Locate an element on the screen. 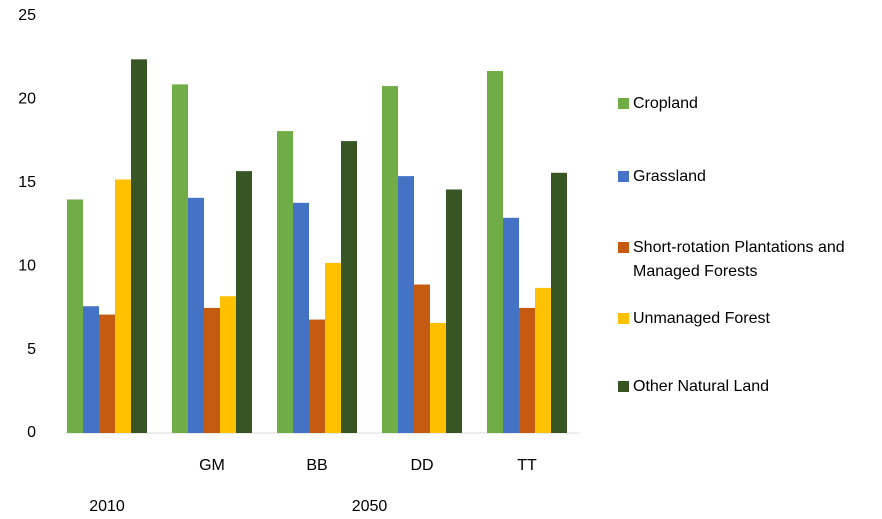 This screenshot has width=882, height=519. legend-item: Other Natural Land is located at coordinates (749, 387).